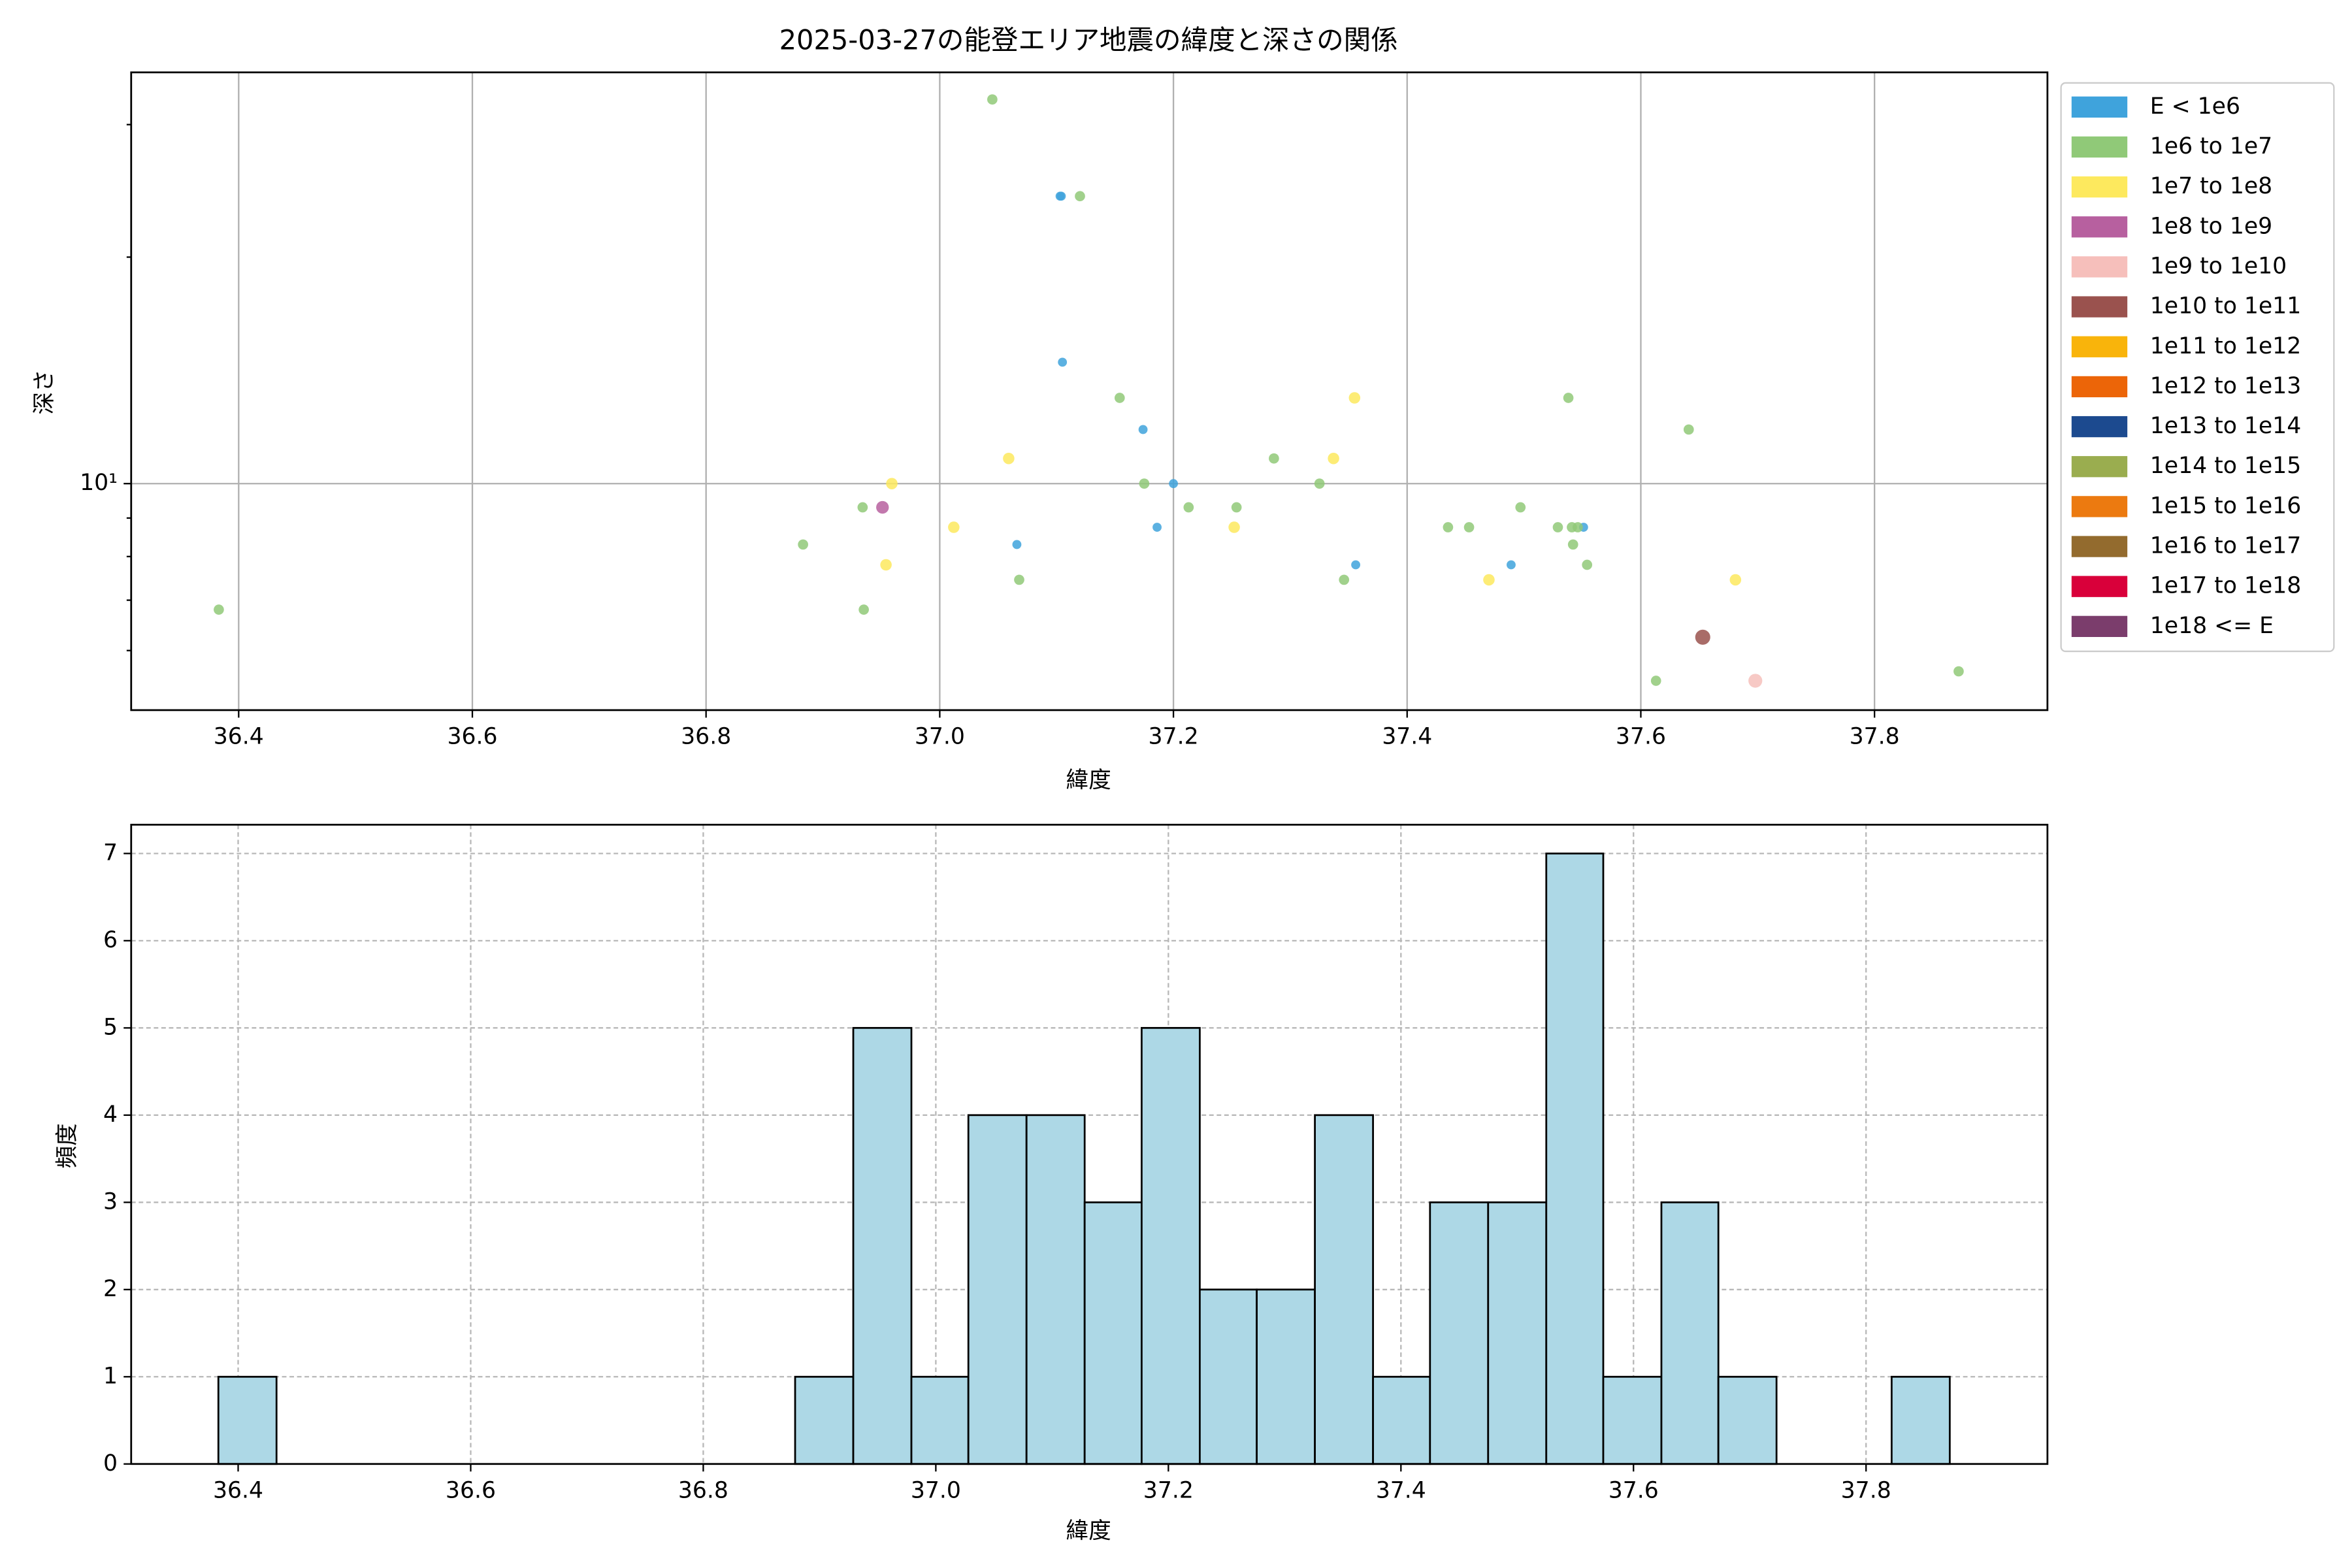  I want to click on y-tick-label: 2, so click(110, 1289).